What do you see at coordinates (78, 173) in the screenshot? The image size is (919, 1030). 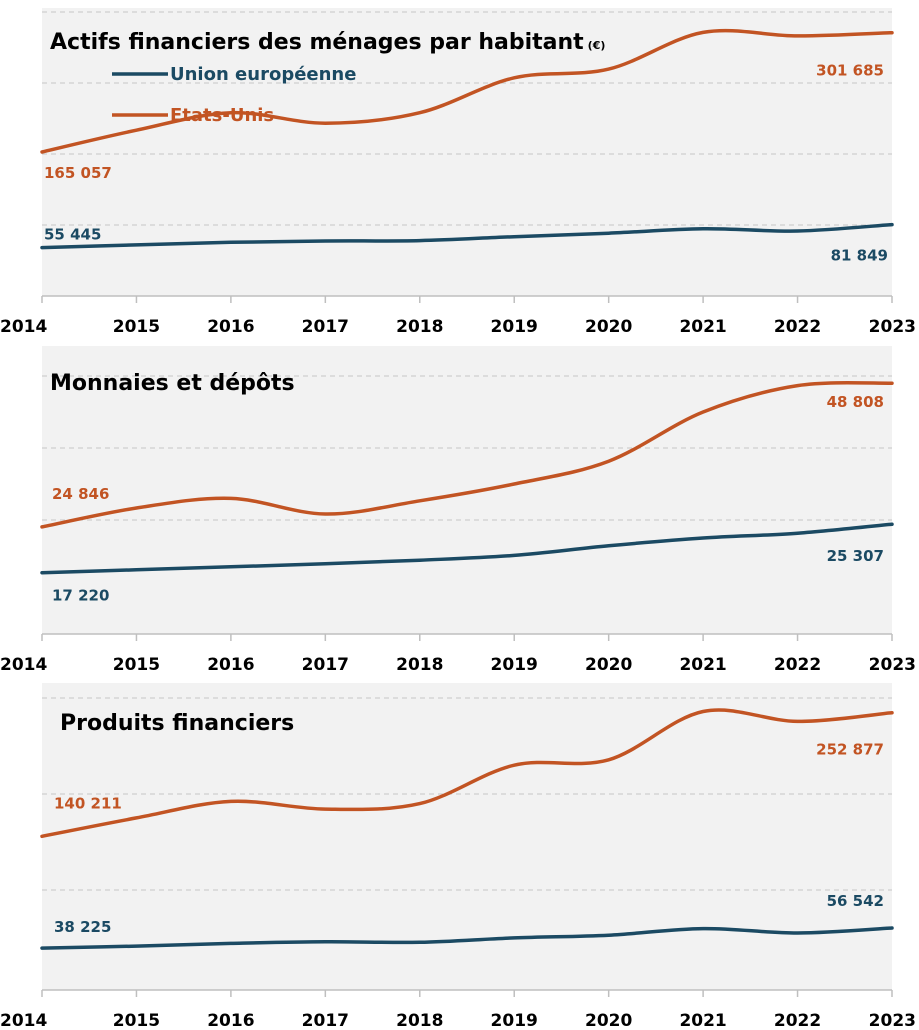 I see `data-label-us: 165 057` at bounding box center [78, 173].